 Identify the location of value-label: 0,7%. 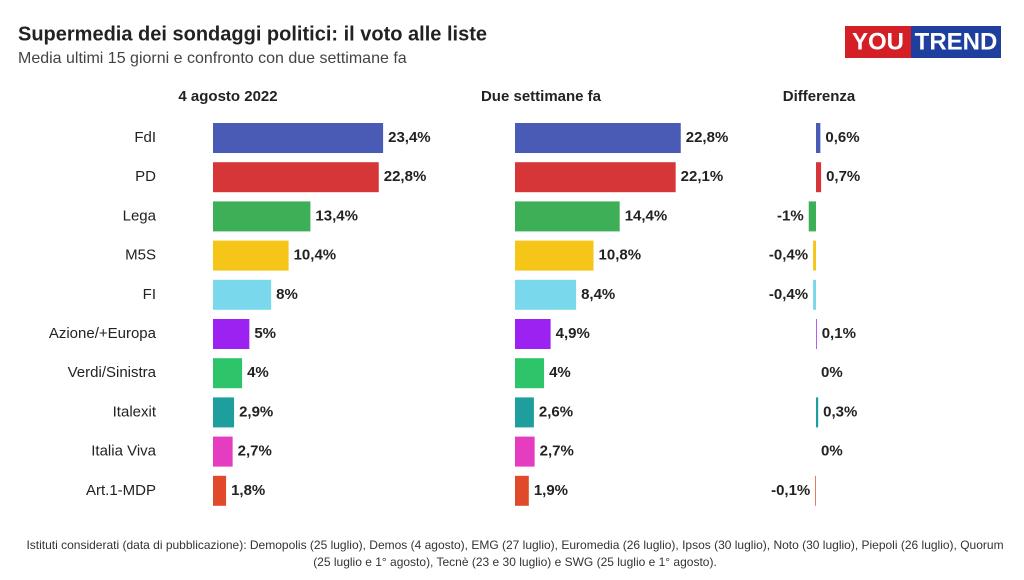
(843, 176).